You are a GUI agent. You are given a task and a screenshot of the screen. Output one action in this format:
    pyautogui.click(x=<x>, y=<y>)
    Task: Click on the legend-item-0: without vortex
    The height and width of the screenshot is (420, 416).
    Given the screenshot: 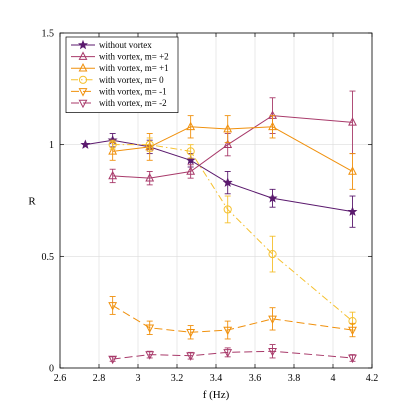 What is the action you would take?
    pyautogui.click(x=111, y=44)
    